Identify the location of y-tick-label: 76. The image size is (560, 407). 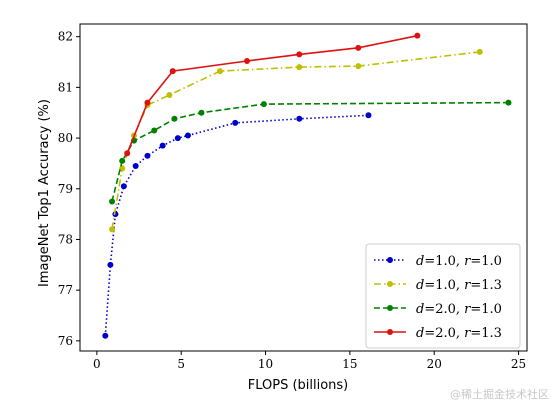
(65, 341).